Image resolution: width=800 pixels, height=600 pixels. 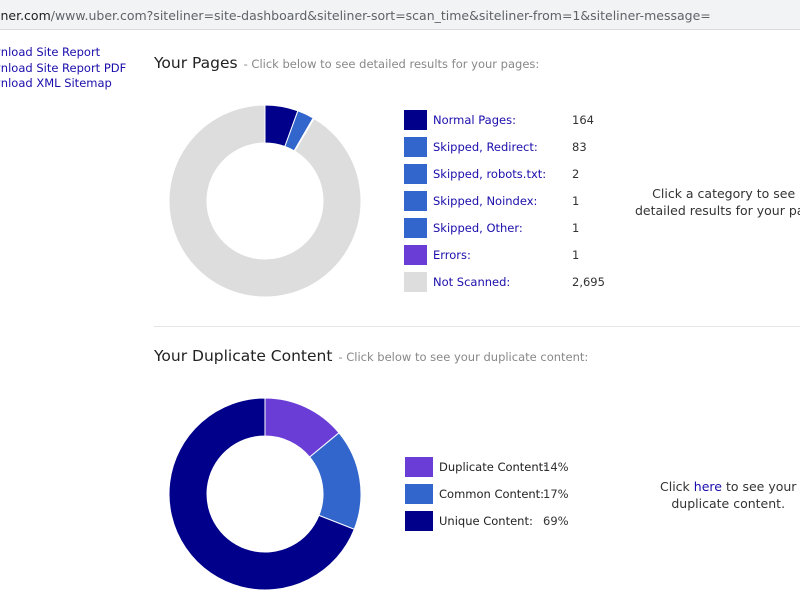 I want to click on section-divider, so click(x=477, y=326).